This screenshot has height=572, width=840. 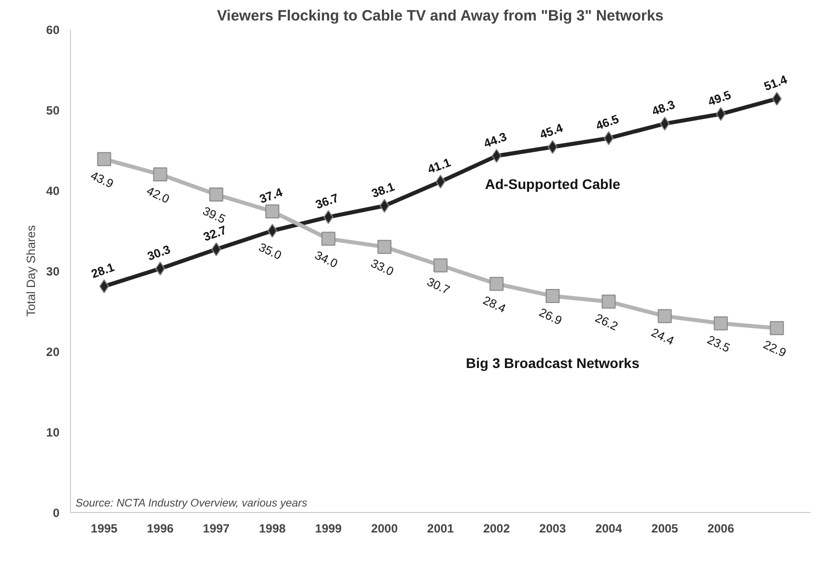 What do you see at coordinates (720, 98) in the screenshot?
I see `data-label: 49.5` at bounding box center [720, 98].